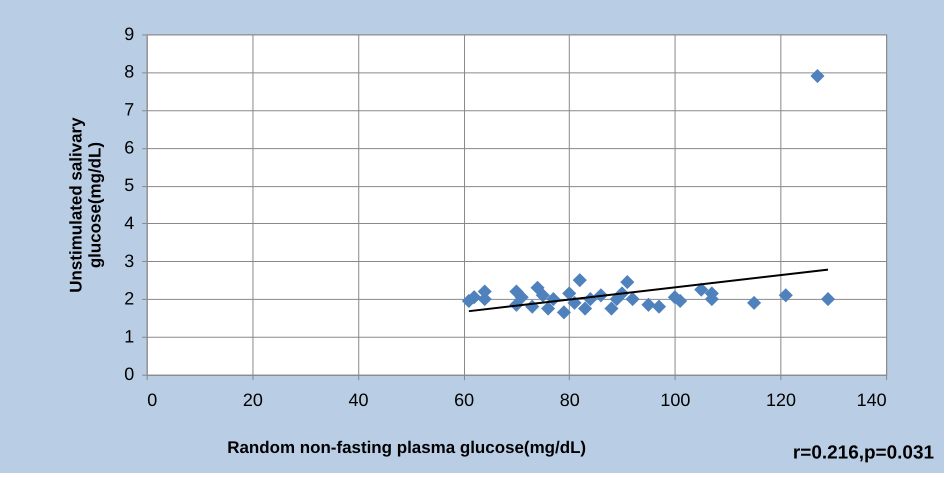  What do you see at coordinates (129, 336) in the screenshot?
I see `y-tick-label: 1` at bounding box center [129, 336].